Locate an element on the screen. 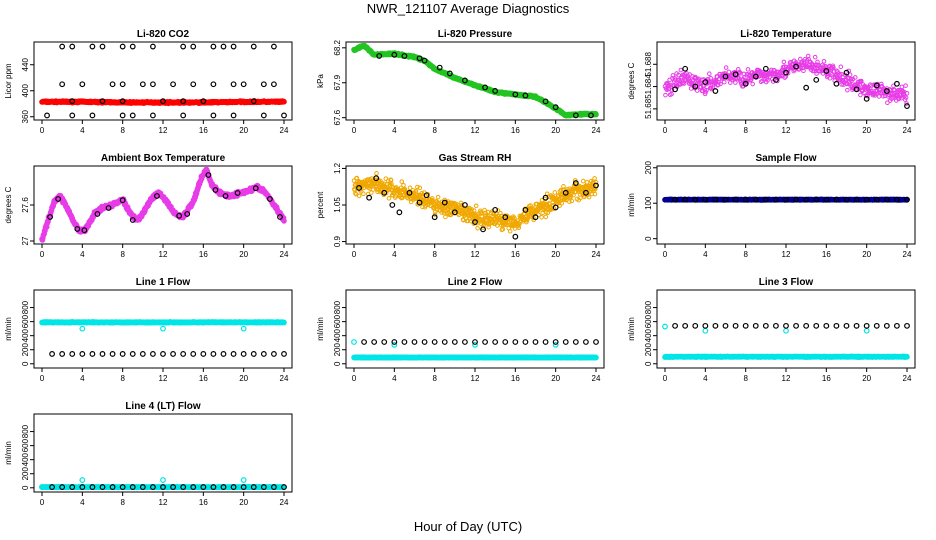  plot-area is located at coordinates (163, 81).